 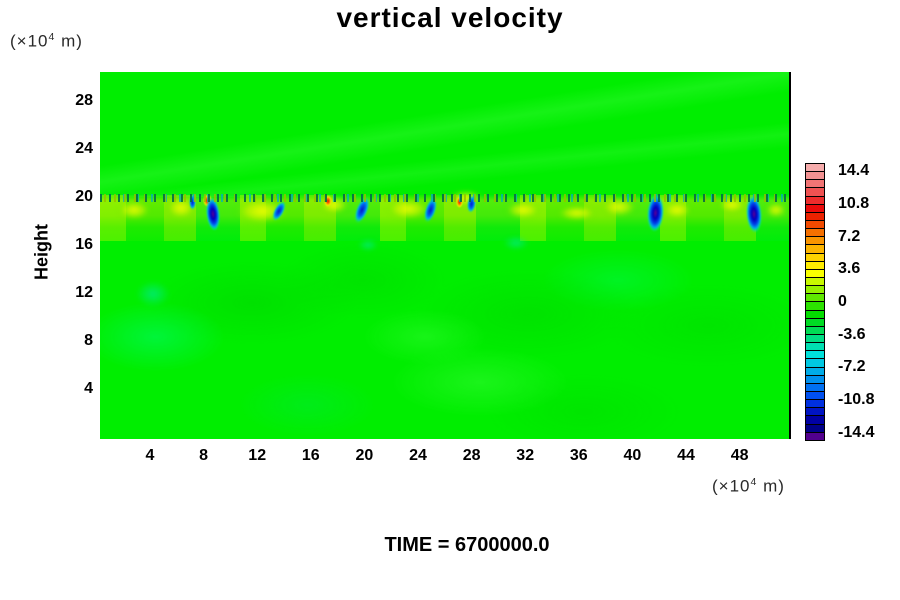 What do you see at coordinates (525, 455) in the screenshot?
I see `x-tick-label: 32` at bounding box center [525, 455].